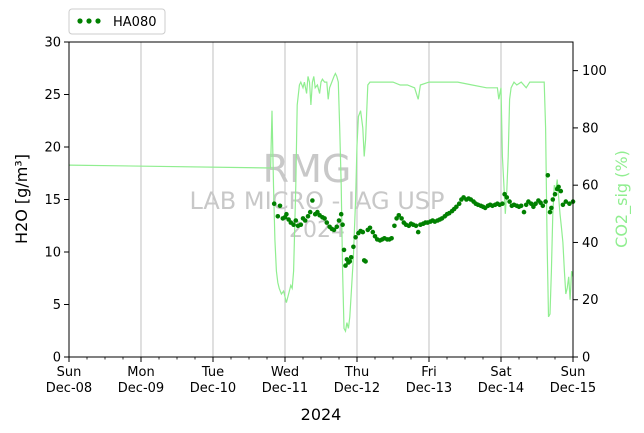 The image size is (644, 433). Describe the element at coordinates (52, 200) in the screenshot. I see `left-tick-label: 15` at that location.